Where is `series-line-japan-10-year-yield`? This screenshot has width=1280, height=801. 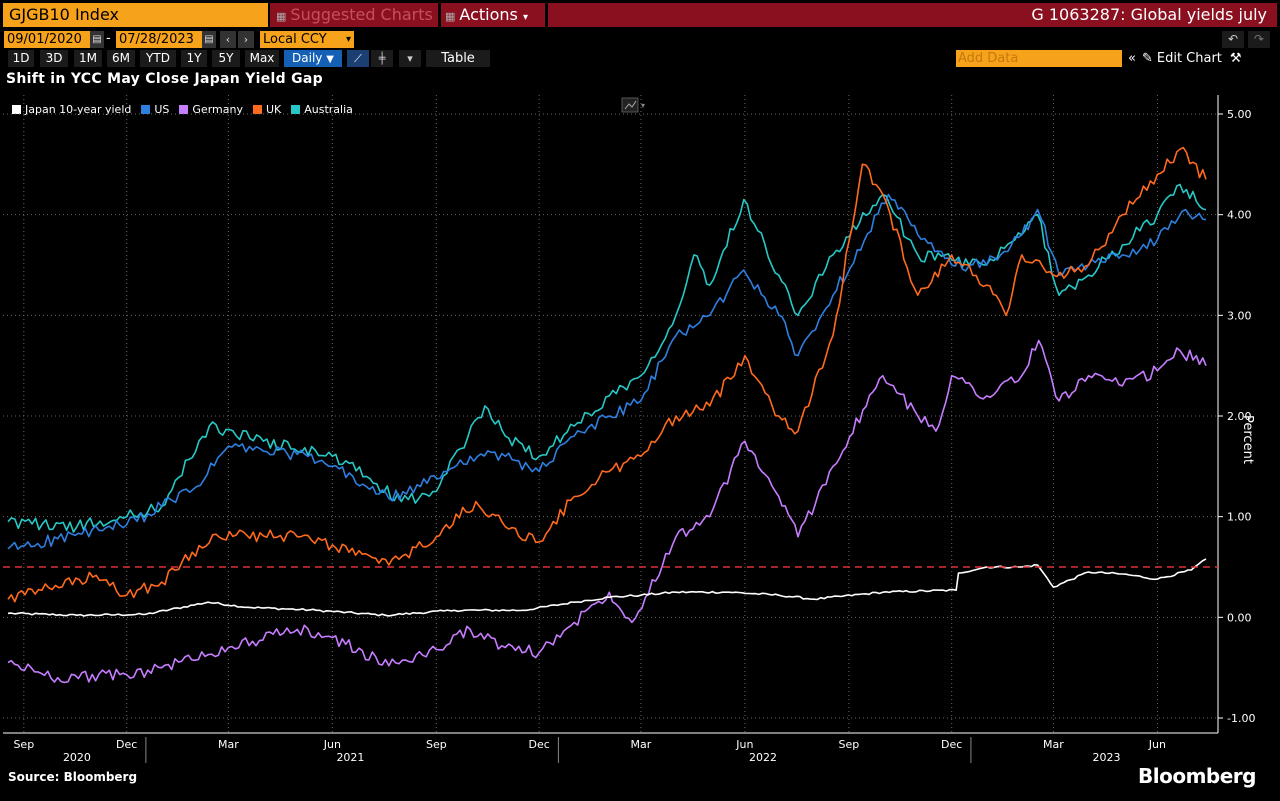
series-line-japan-10-year-yield is located at coordinates (607, 587).